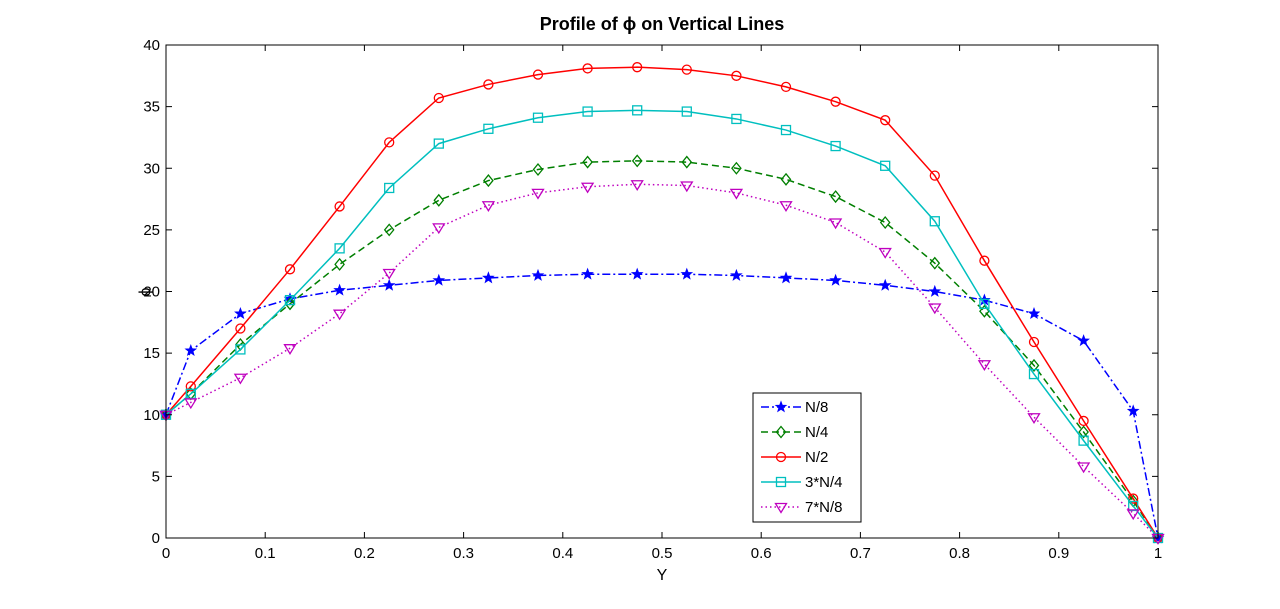 The width and height of the screenshot is (1280, 609). What do you see at coordinates (166, 553) in the screenshot?
I see `x-tick-label: 0` at bounding box center [166, 553].